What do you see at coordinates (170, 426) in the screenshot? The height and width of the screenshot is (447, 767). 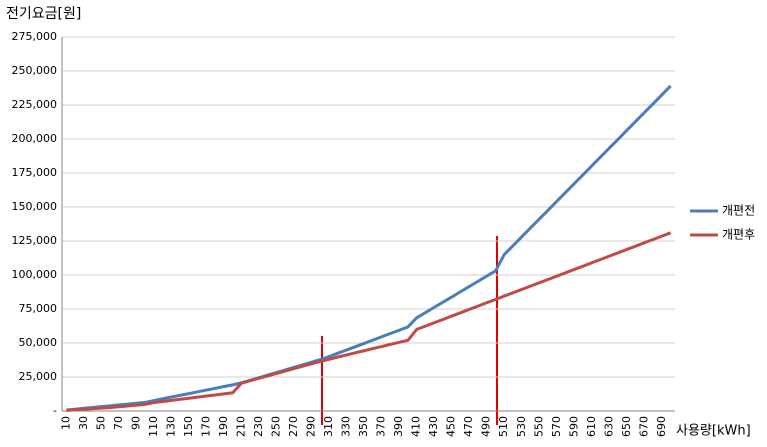 I see `x-tick-label: 130` at bounding box center [170, 426].